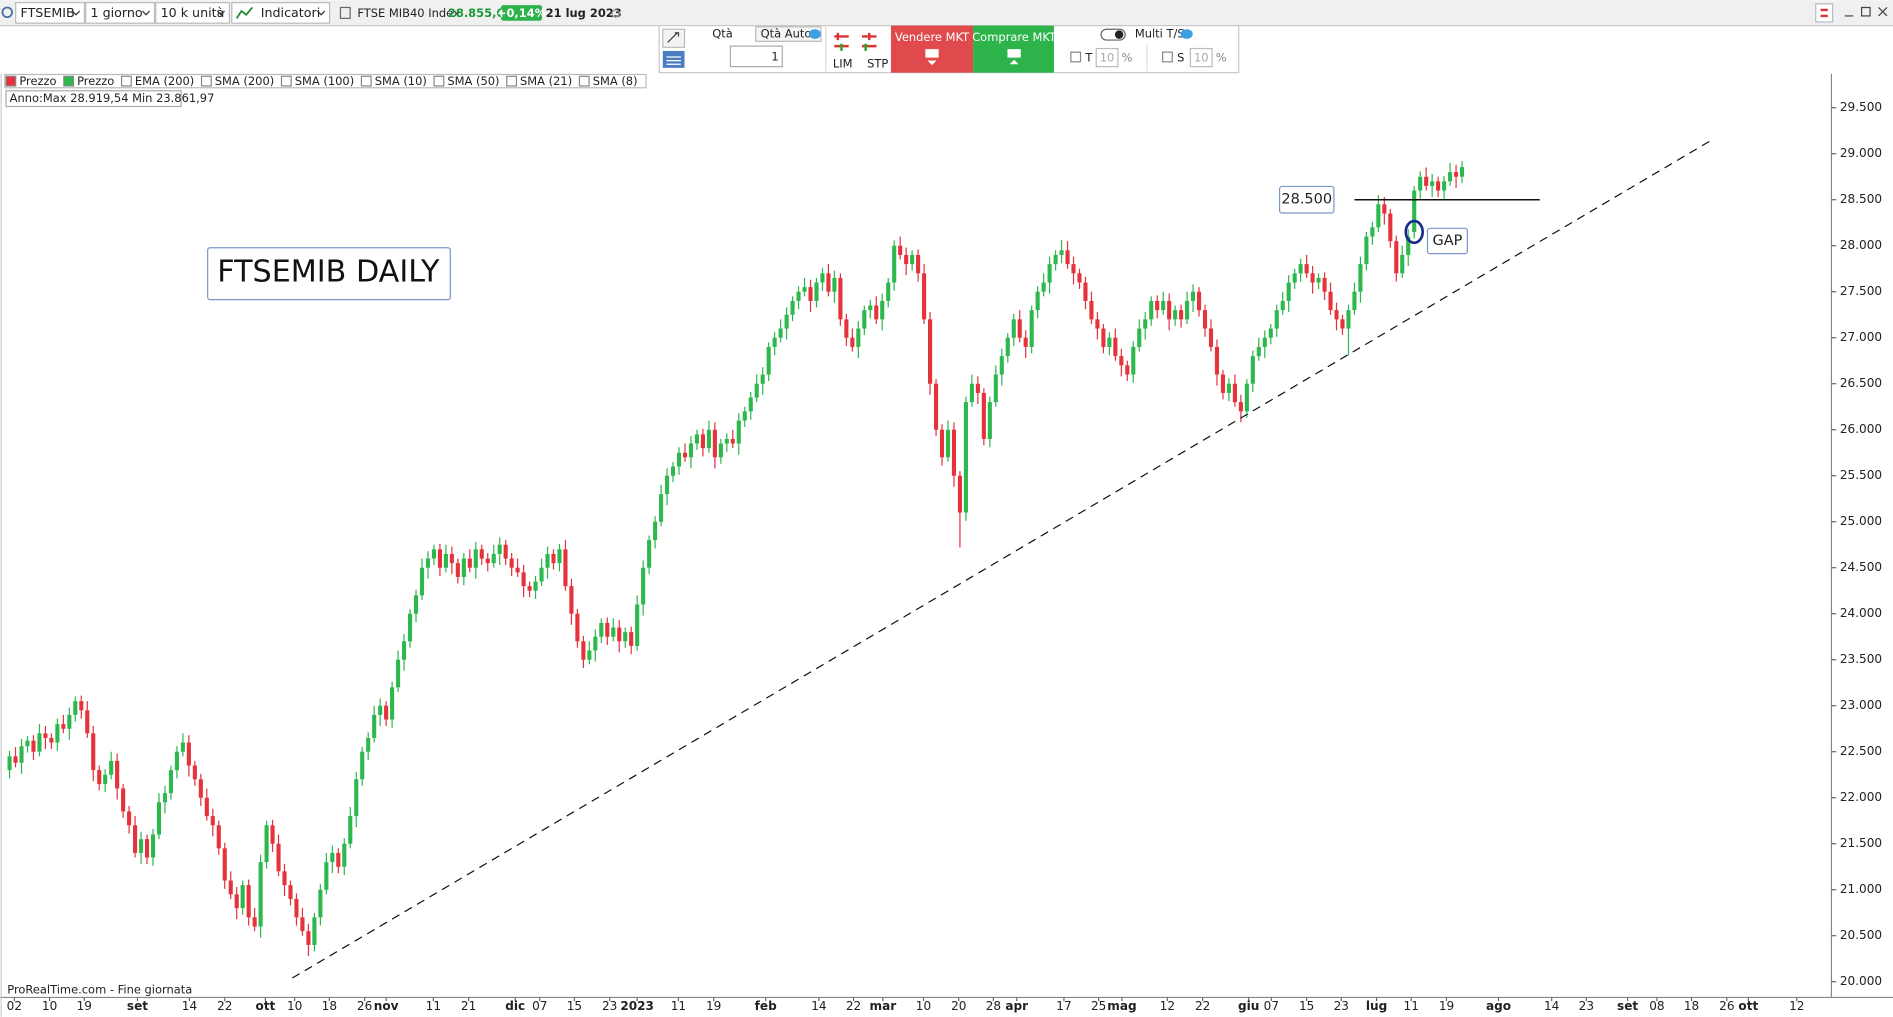  What do you see at coordinates (1063, 1006) in the screenshot?
I see `x-tick-label: 17` at bounding box center [1063, 1006].